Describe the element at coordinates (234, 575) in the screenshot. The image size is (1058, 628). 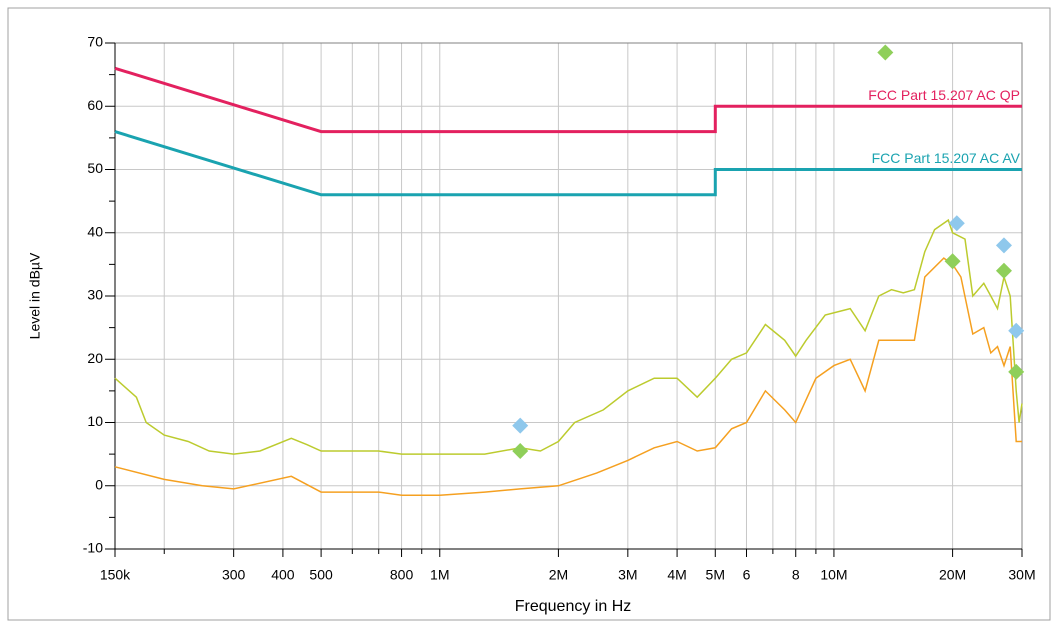
I see `x-tick-label: 300` at that location.